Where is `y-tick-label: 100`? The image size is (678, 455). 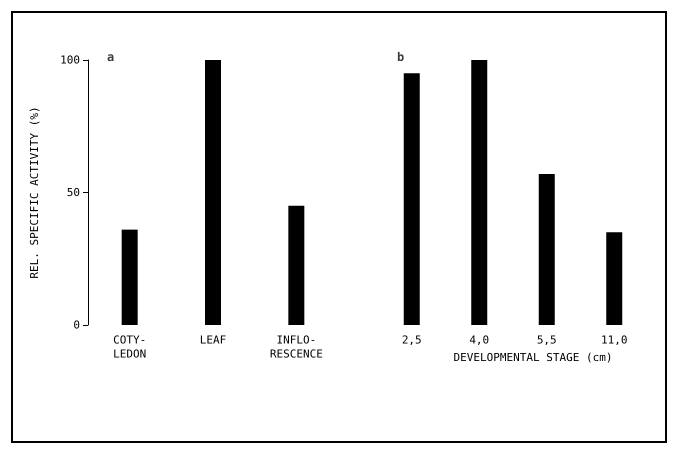
y-tick-label: 100 is located at coordinates (70, 60).